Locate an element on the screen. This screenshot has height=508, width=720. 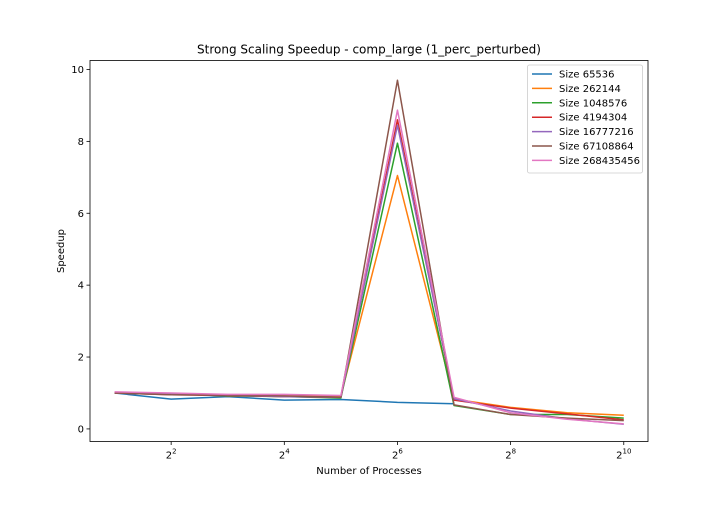
y-tick-label: 8 is located at coordinates (81, 142).